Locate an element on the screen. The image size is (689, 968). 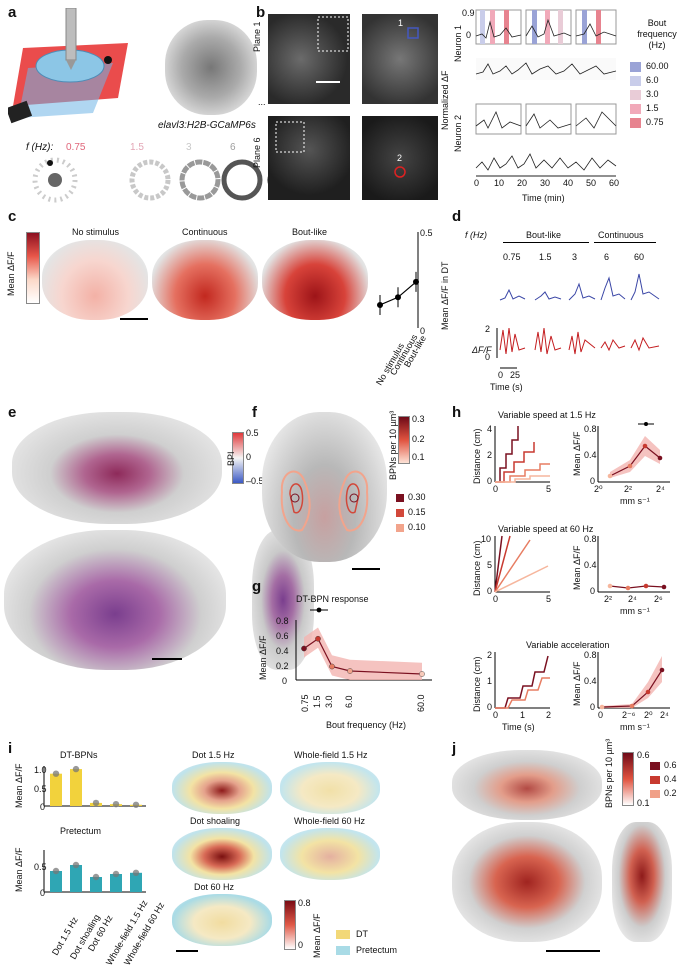
h-row2-mean-ytick-2: 0.8 is located at coordinates (590, 539).